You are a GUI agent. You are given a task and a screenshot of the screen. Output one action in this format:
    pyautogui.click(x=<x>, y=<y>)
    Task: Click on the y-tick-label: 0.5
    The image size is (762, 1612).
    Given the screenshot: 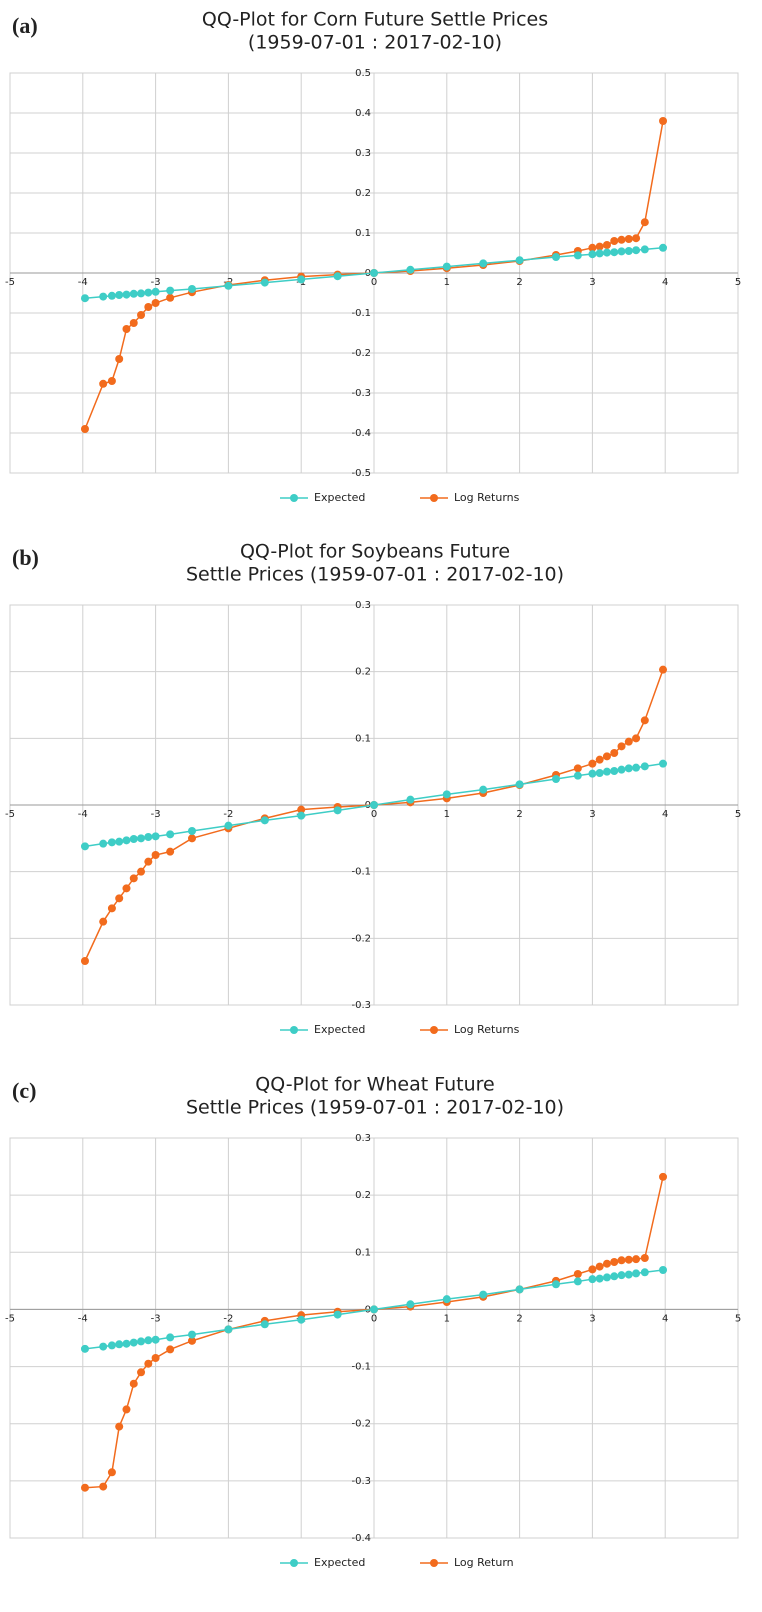 What is the action you would take?
    pyautogui.click(x=363, y=73)
    